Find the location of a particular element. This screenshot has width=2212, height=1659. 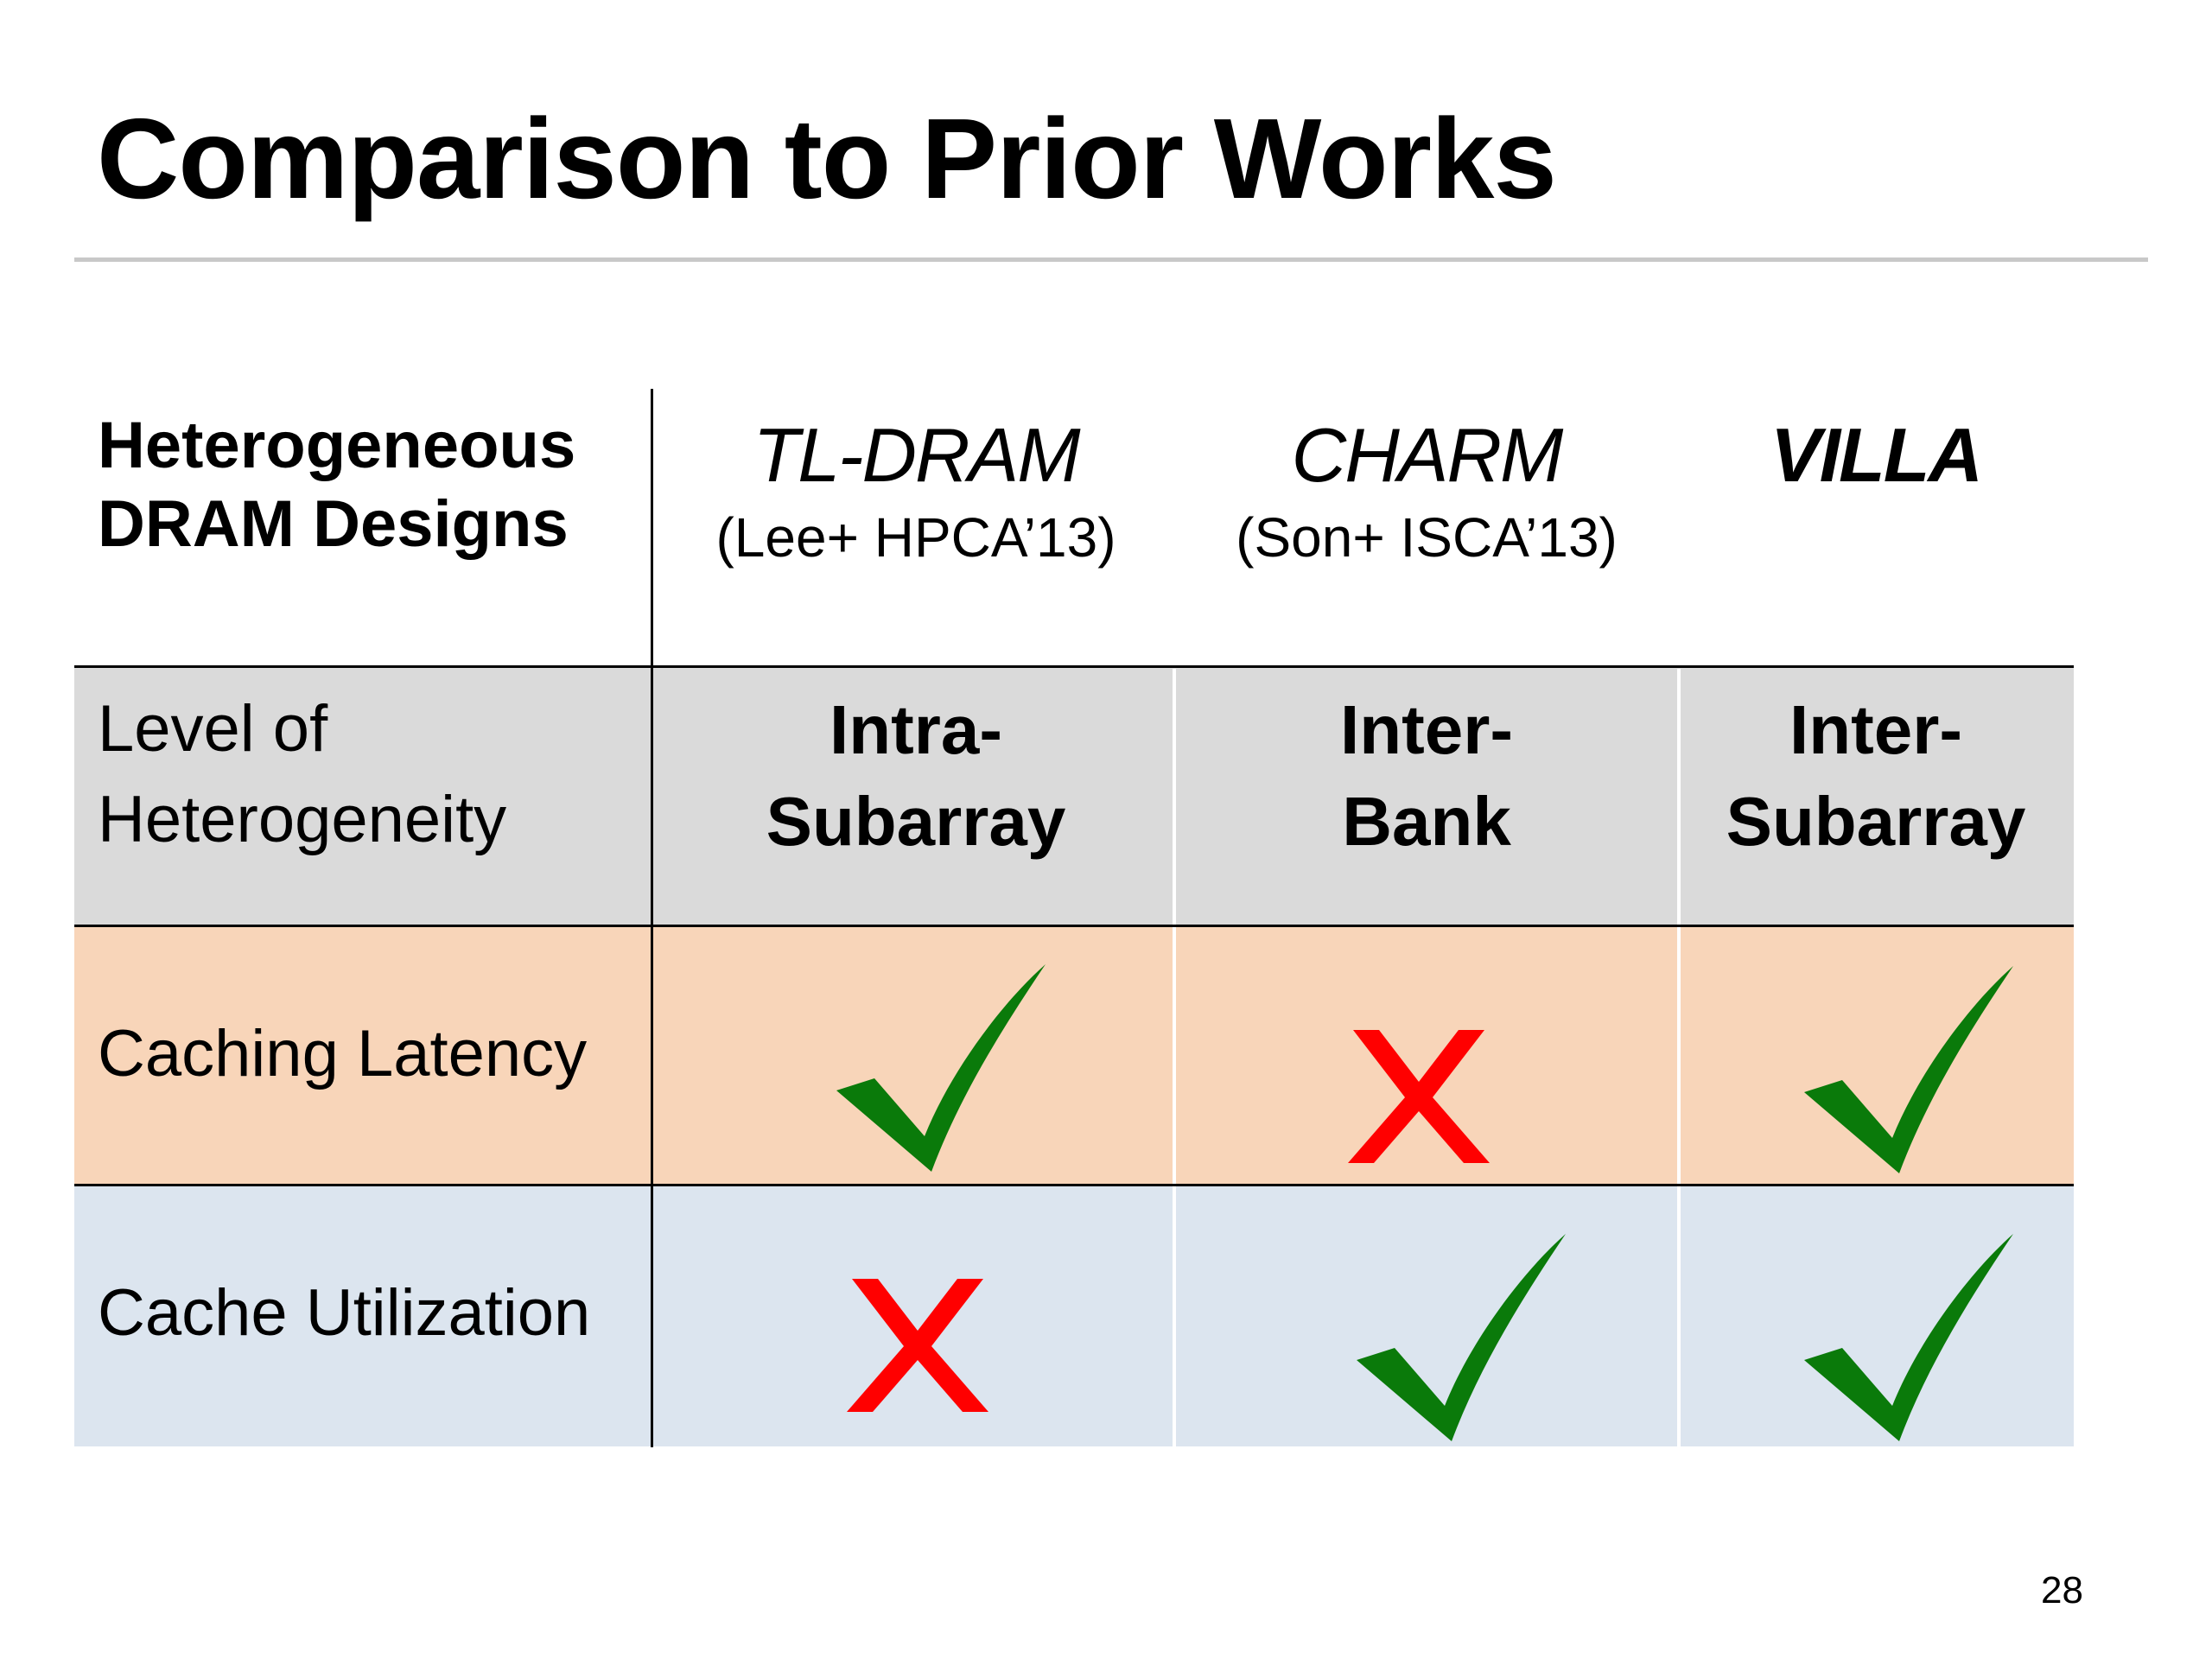

header-label-line1: Heterogeneous is located at coordinates (337, 446).